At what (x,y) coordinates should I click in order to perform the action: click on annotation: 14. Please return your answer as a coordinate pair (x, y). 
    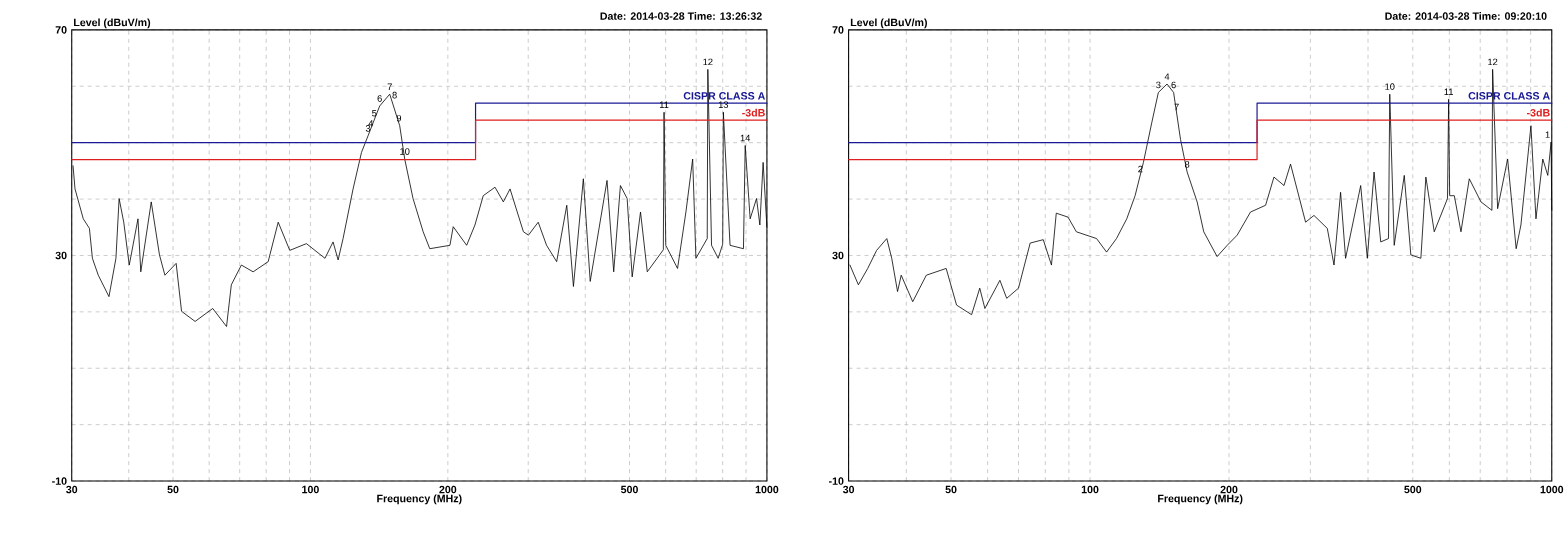
    Looking at the image, I should click on (745, 138).